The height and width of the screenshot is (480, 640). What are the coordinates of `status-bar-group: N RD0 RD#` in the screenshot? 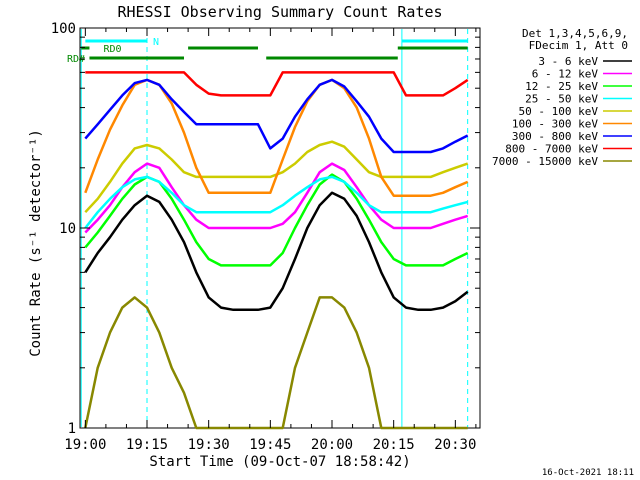 It's located at (267, 51).